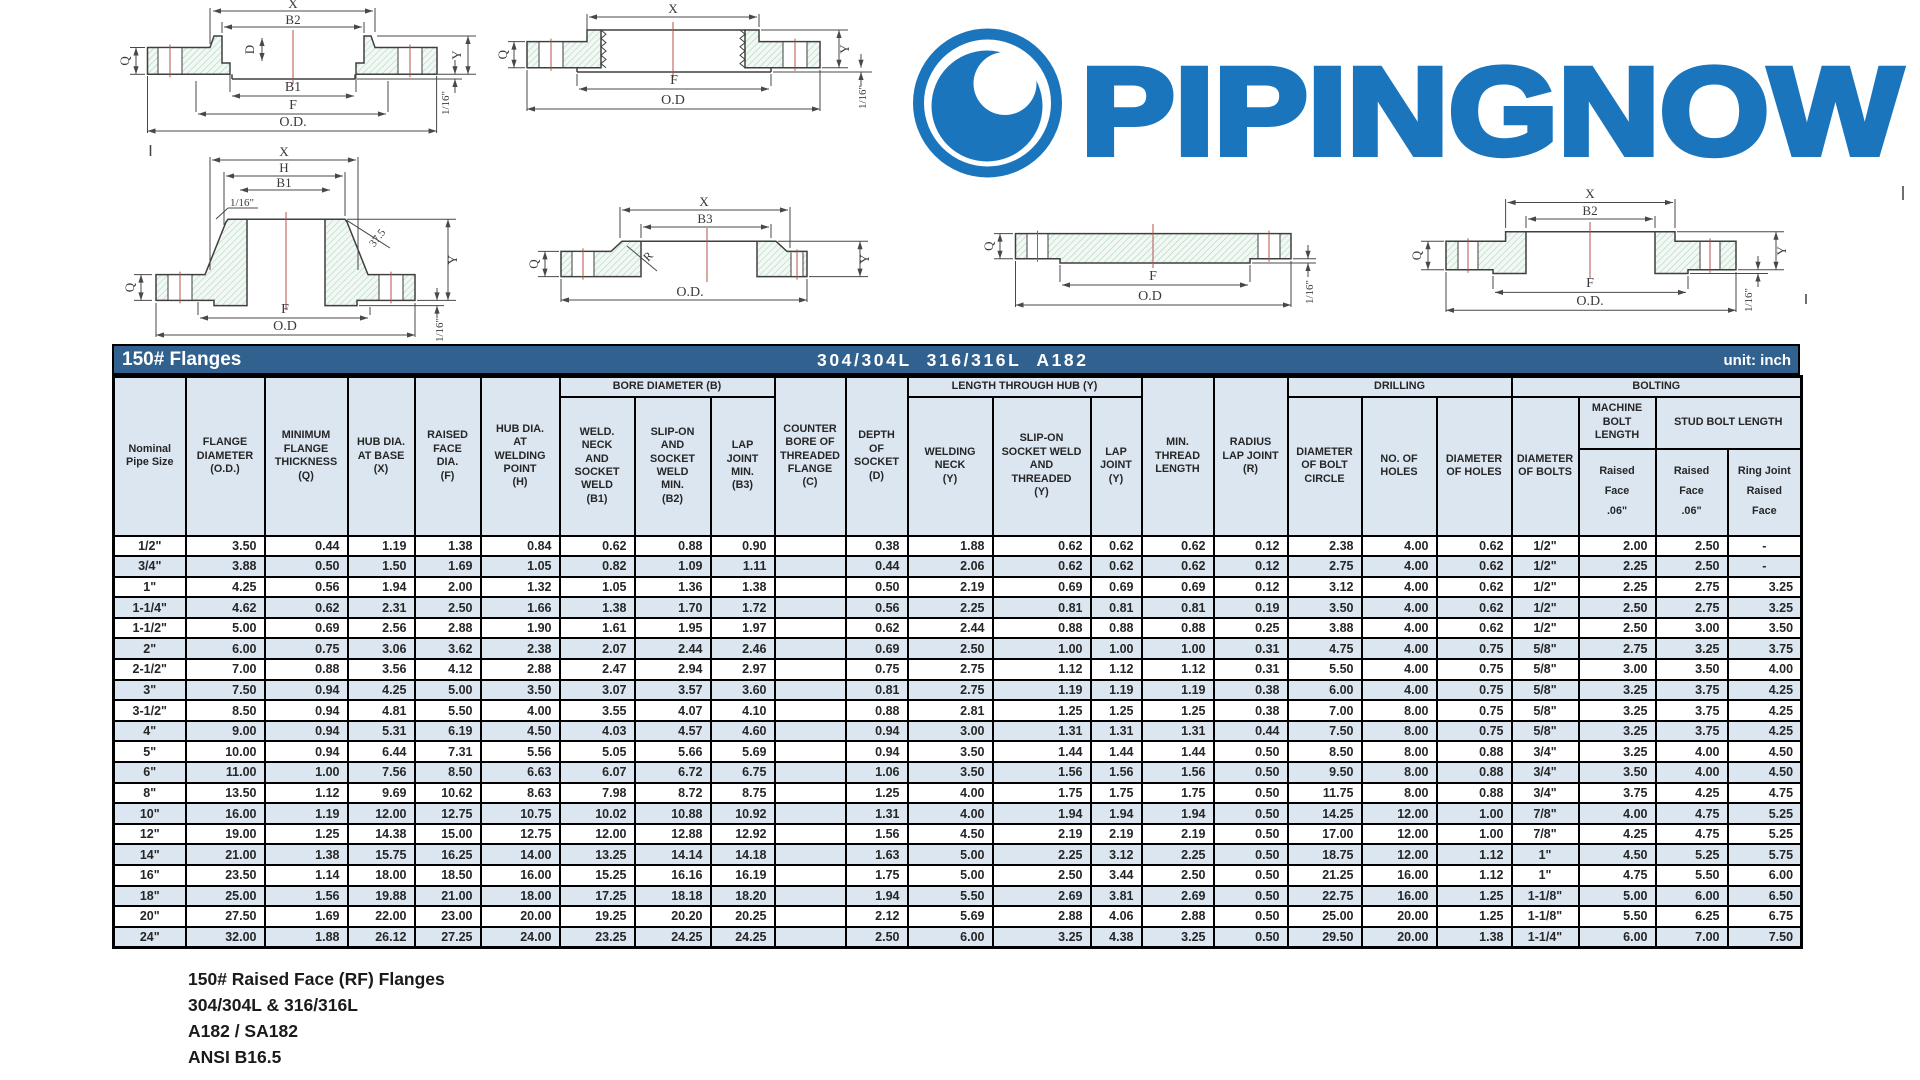 This screenshot has height=1080, width=1920. I want to click on svg-text: PIPINGNOW, so click(1492, 112).